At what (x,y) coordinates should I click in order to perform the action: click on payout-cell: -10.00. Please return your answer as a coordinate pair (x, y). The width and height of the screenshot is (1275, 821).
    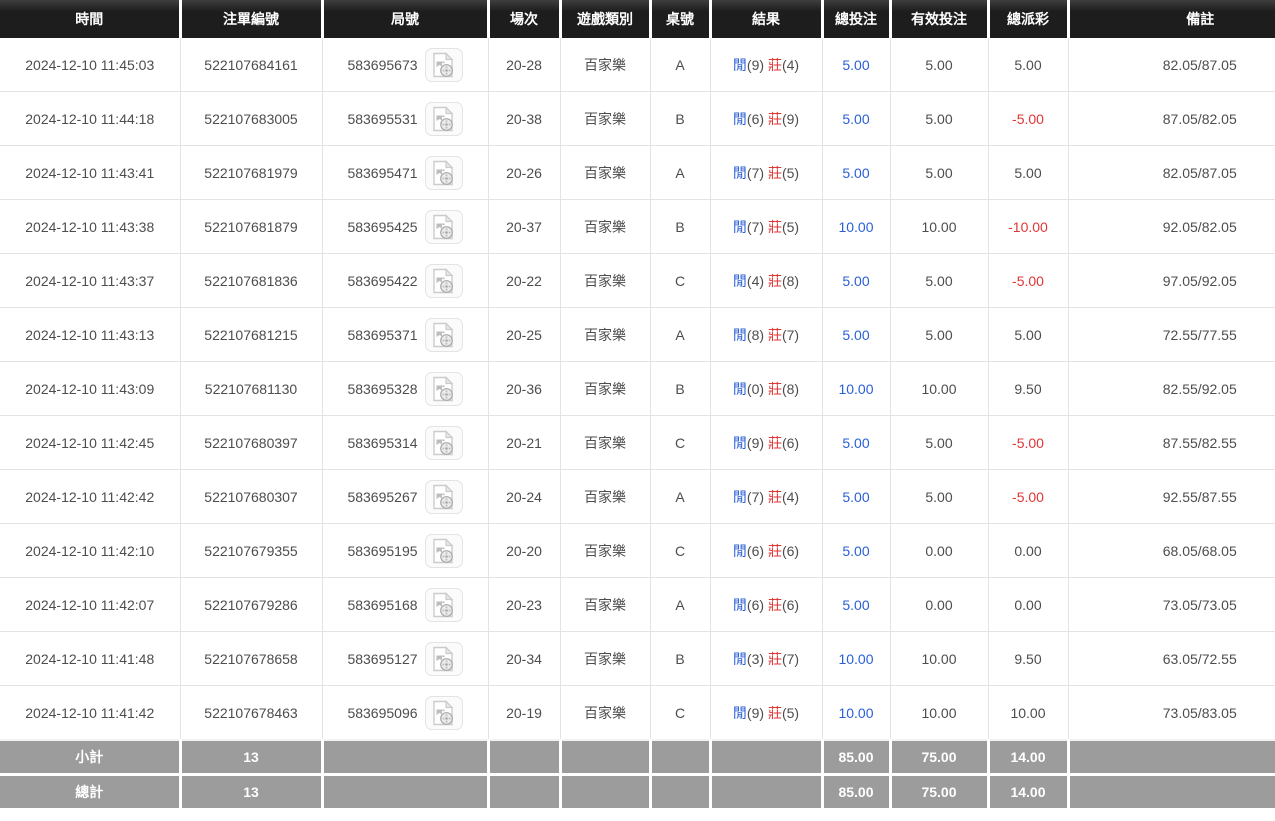
    Looking at the image, I should click on (1028, 226).